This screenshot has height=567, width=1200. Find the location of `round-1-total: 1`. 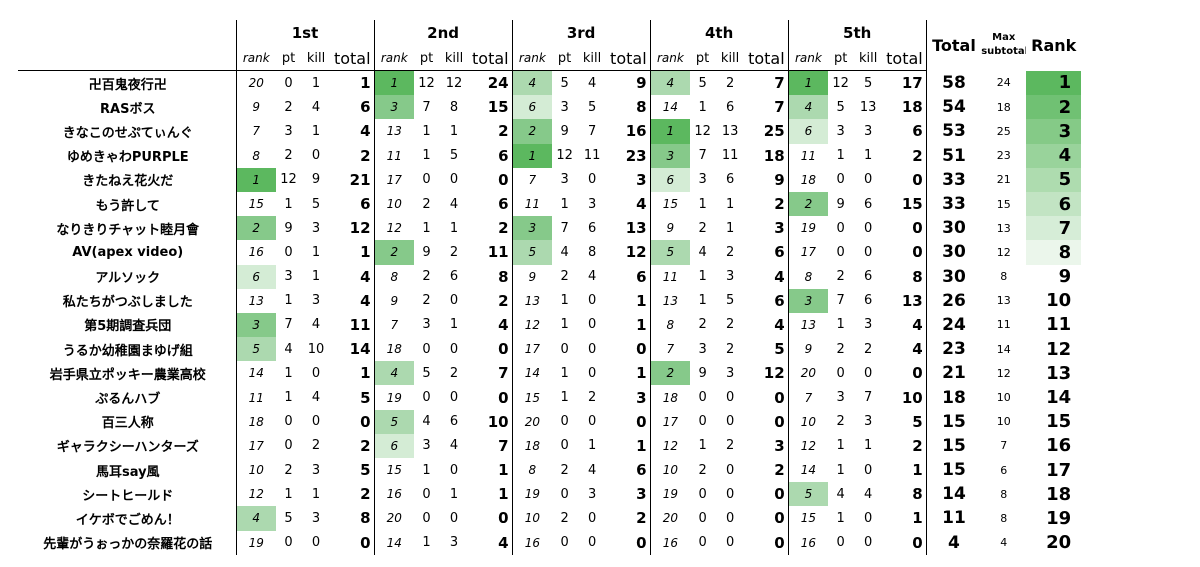

round-1-total: 1 is located at coordinates (365, 83).